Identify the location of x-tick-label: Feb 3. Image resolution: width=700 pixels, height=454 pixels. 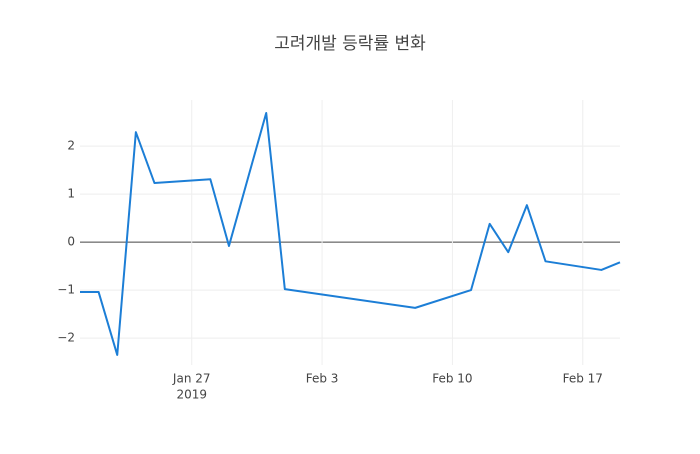
(322, 379).